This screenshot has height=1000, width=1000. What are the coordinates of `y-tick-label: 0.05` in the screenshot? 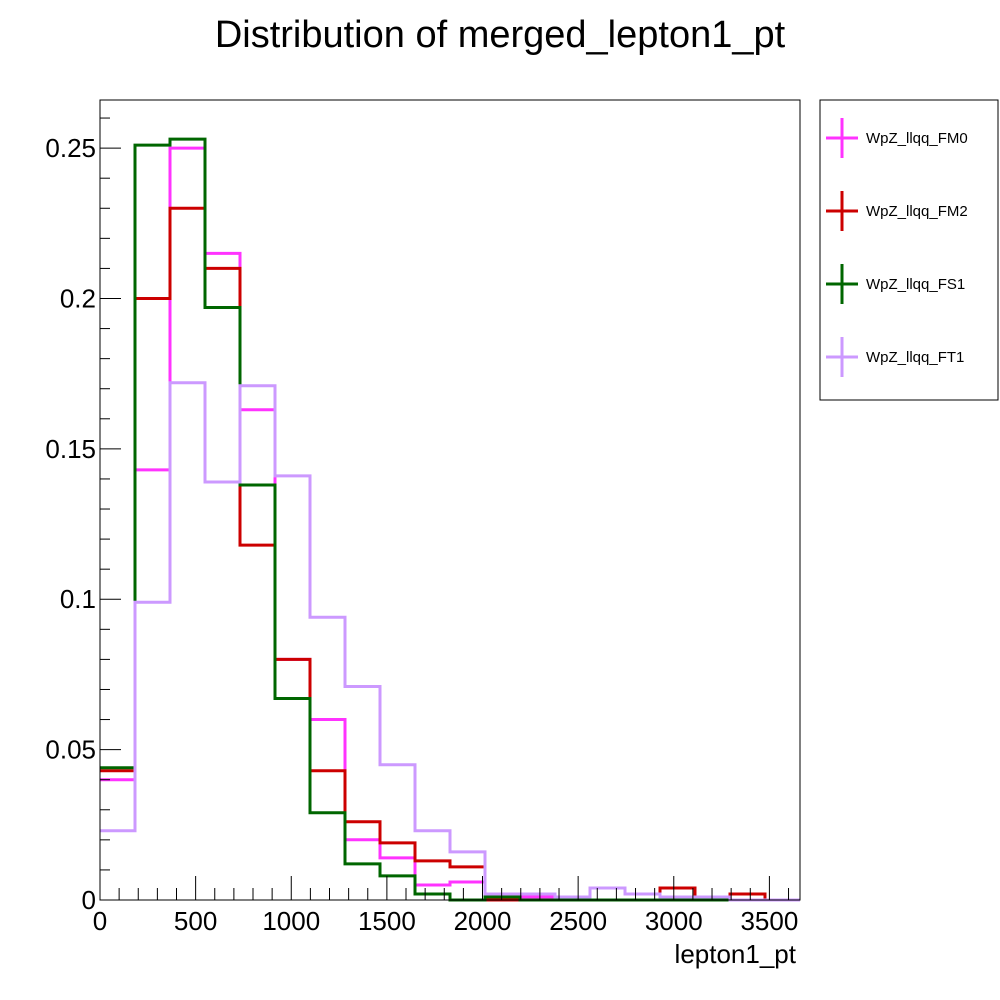 It's located at (70, 750).